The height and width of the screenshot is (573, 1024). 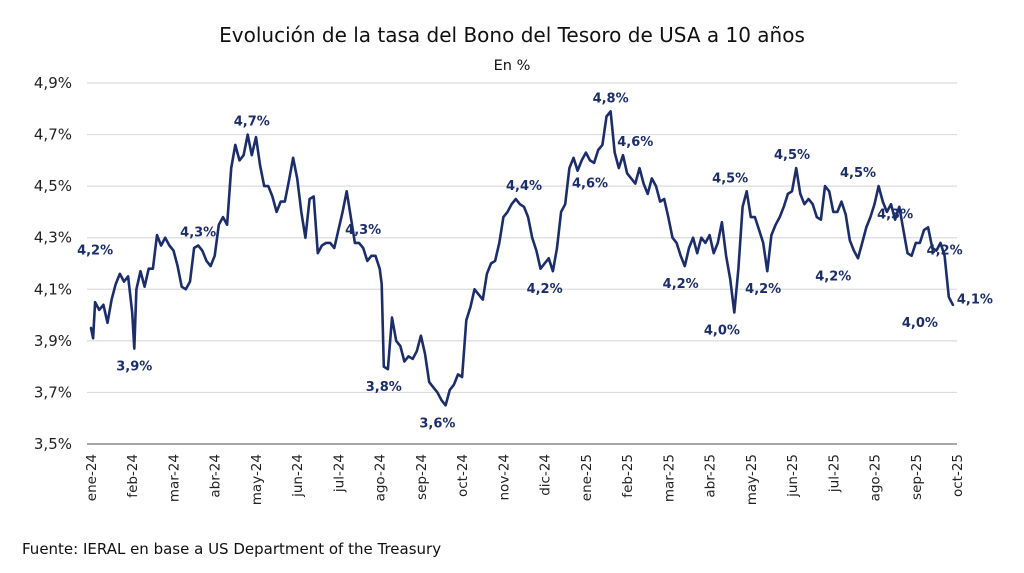 What do you see at coordinates (339, 473) in the screenshot?
I see `x-tick-label: jul-24` at bounding box center [339, 473].